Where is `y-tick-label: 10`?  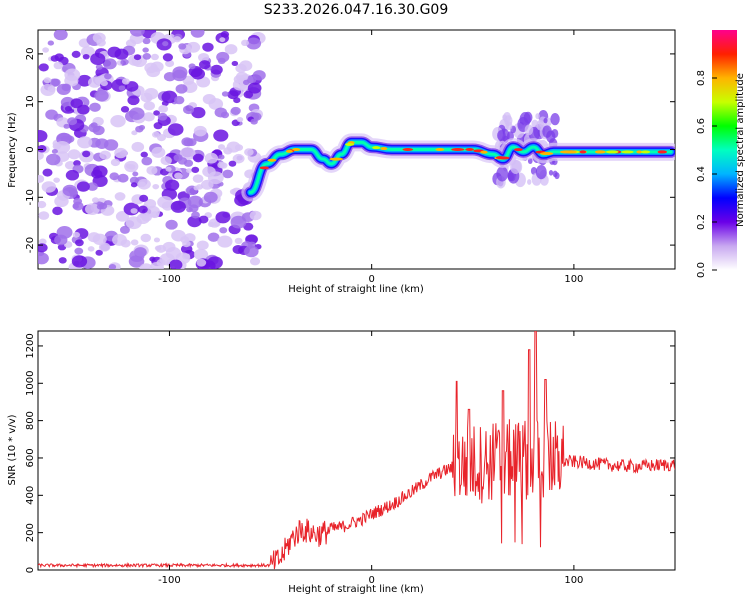
y-tick-label: 10 is located at coordinates (30, 101).